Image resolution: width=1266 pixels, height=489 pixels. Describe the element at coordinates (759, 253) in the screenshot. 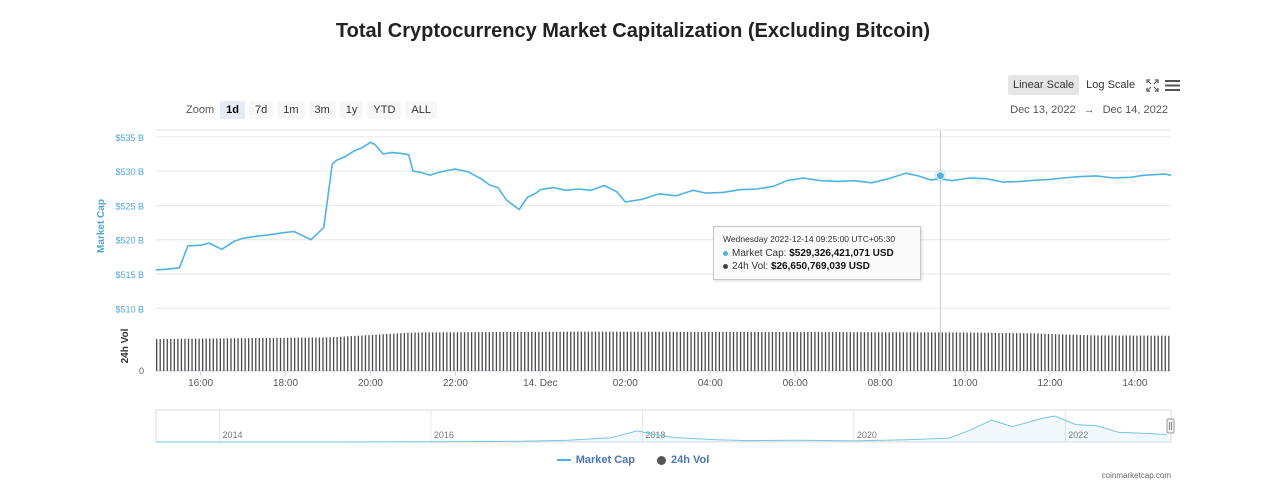

I see `tooltip-market-cap-label: Market Cap:` at that location.